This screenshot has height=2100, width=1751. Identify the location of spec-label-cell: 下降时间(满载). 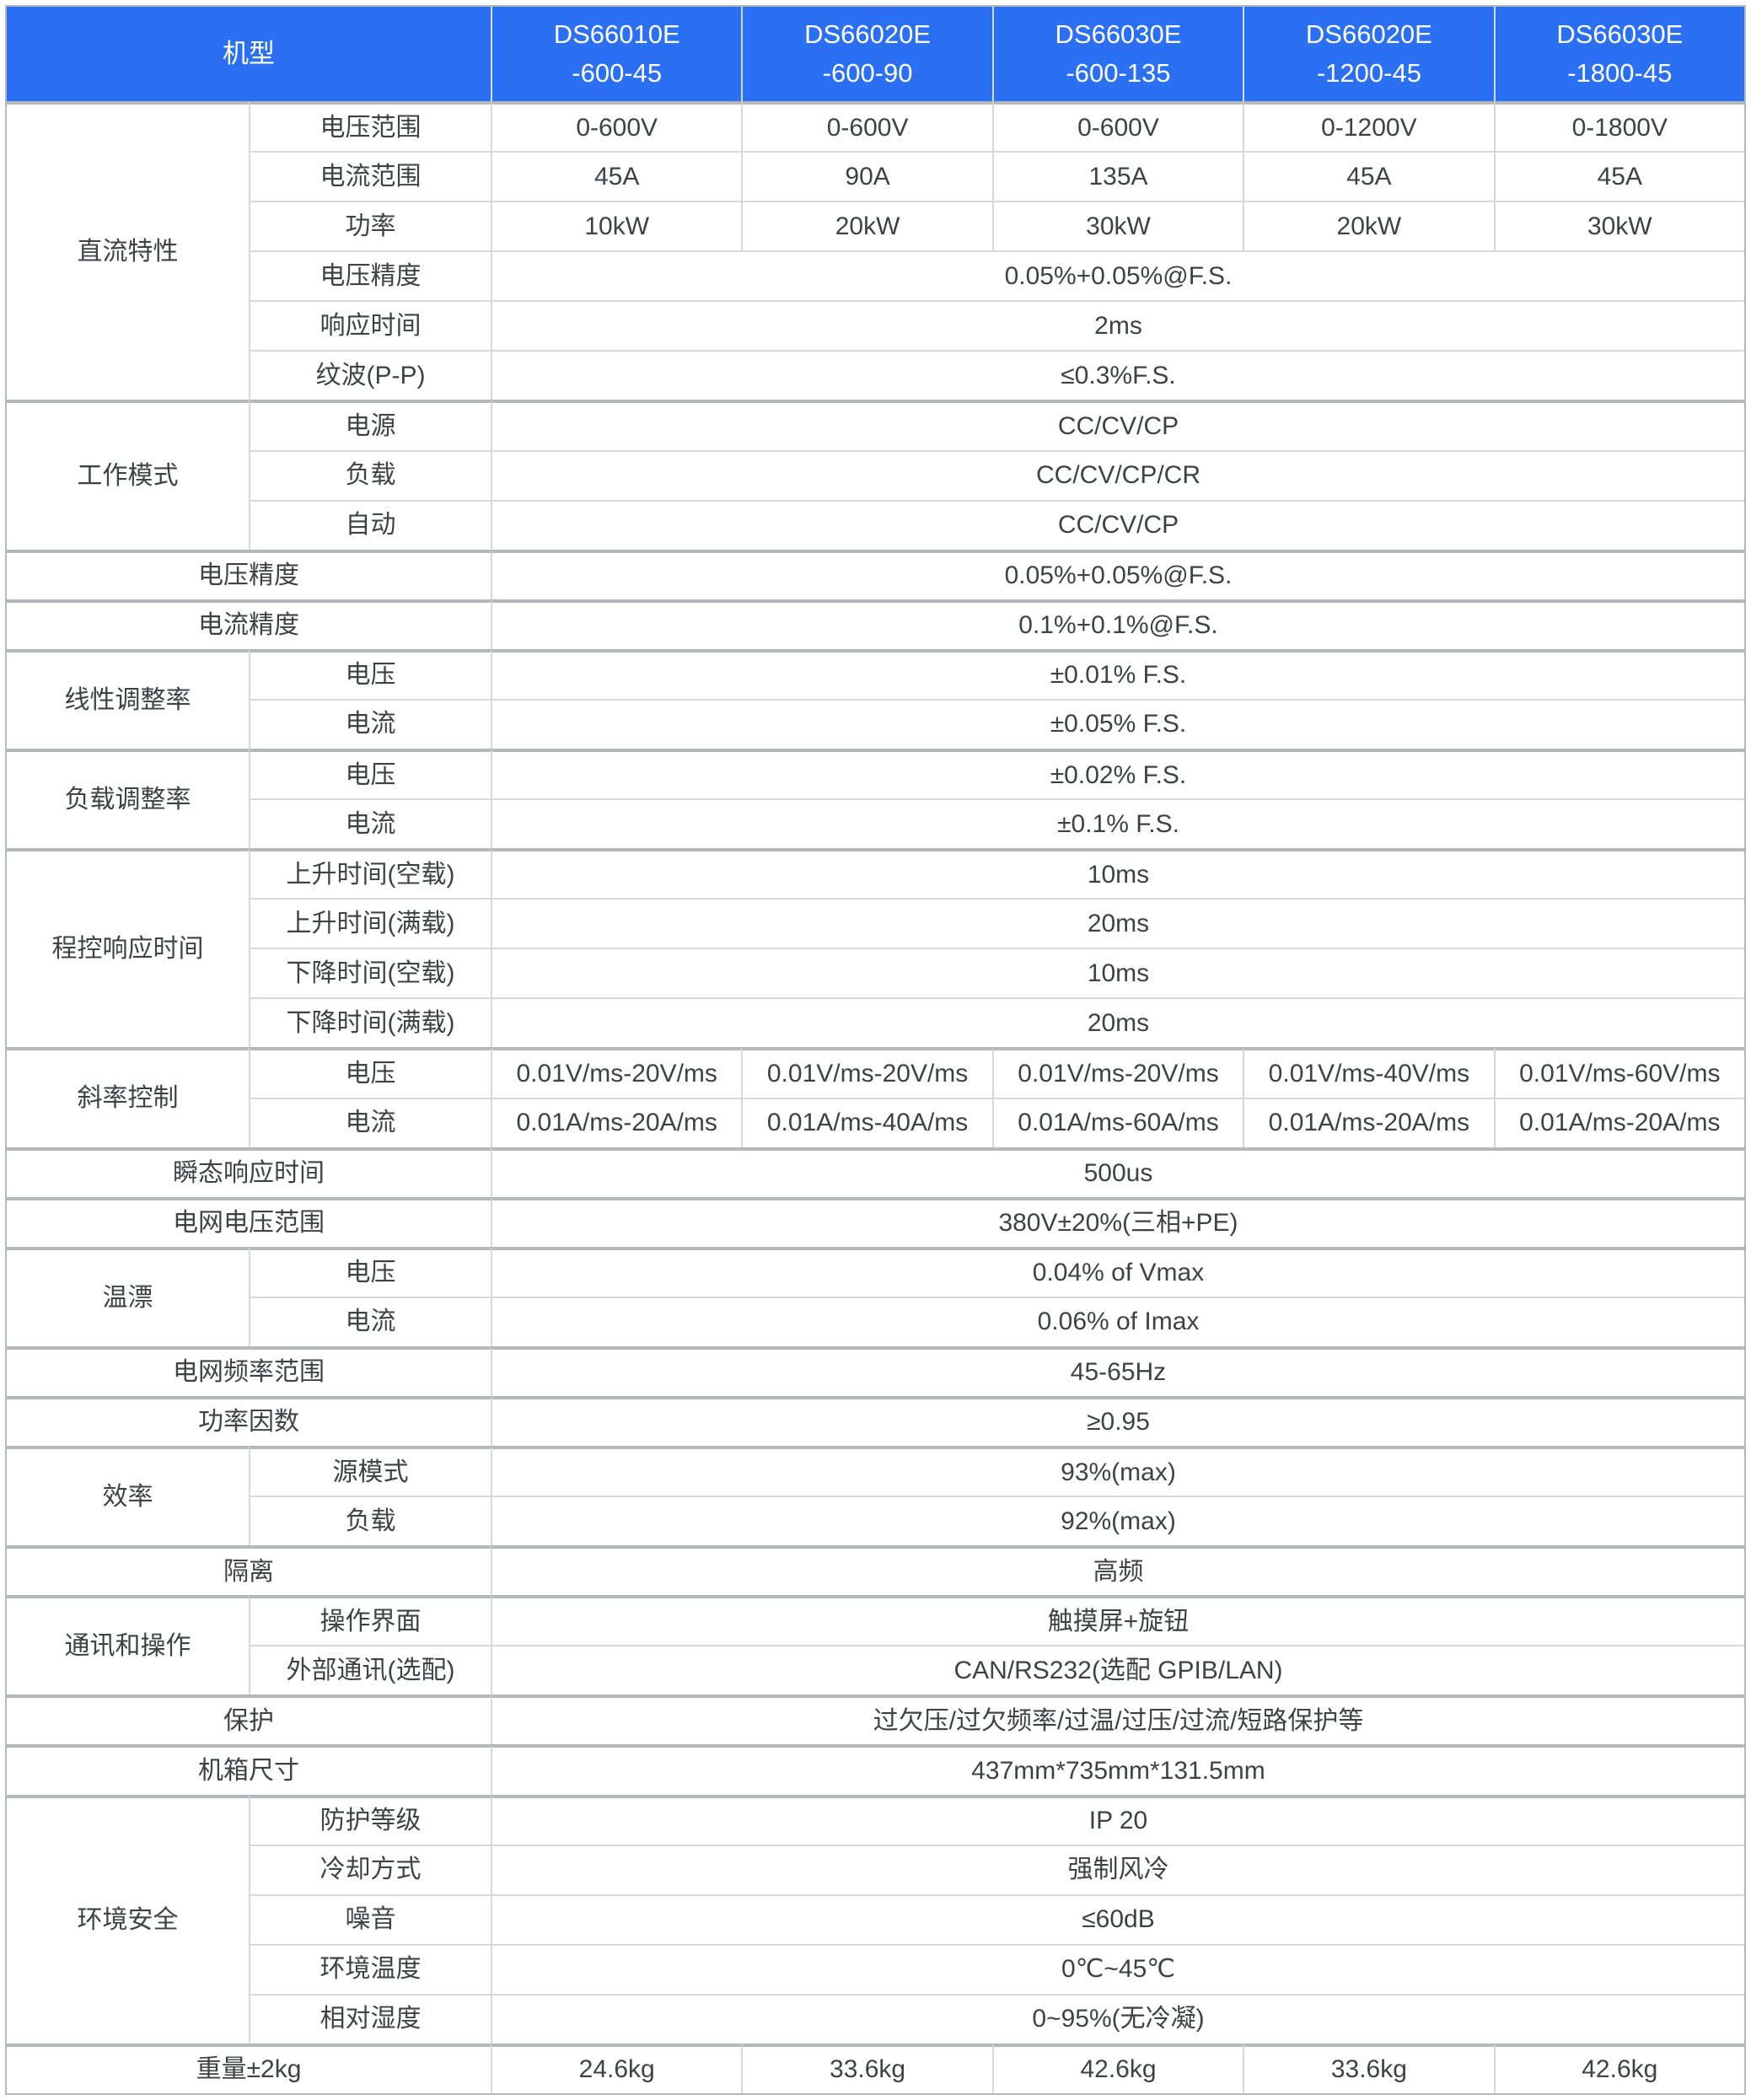
(370, 1023).